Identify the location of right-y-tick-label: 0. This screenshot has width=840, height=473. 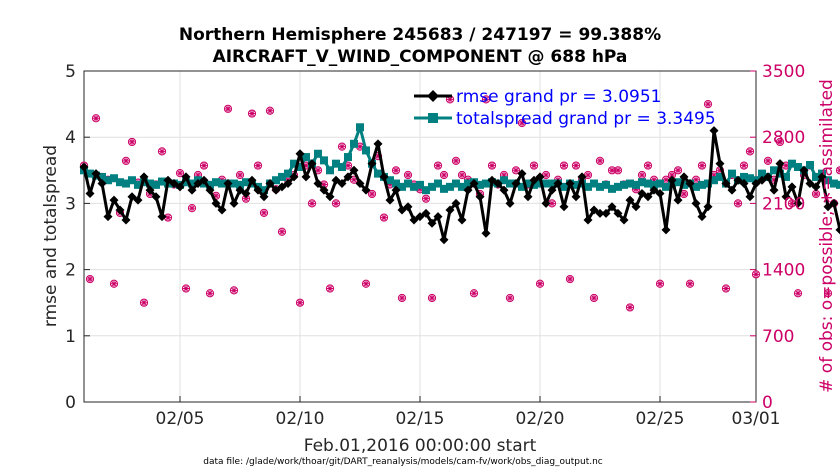
(767, 403).